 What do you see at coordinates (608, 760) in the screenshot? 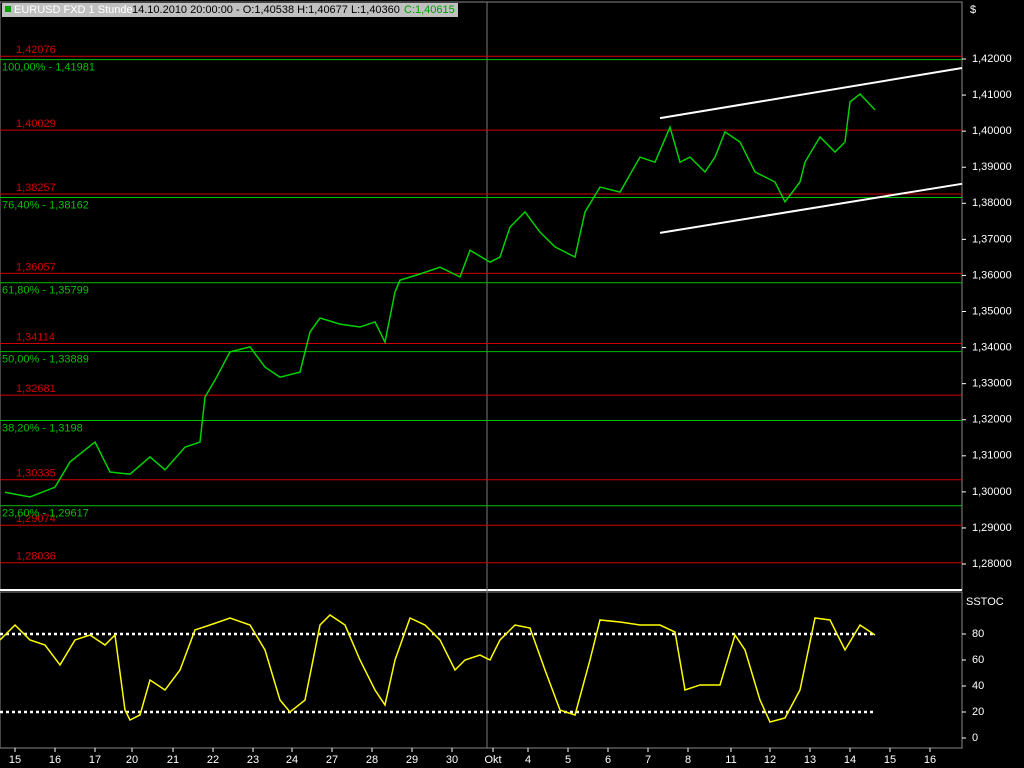
I see `x-tick-label: 6` at bounding box center [608, 760].